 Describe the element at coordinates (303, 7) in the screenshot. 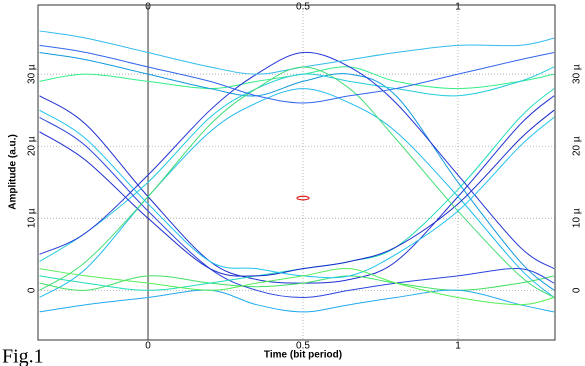

I see `x-tick-label-top: 0.5` at that location.